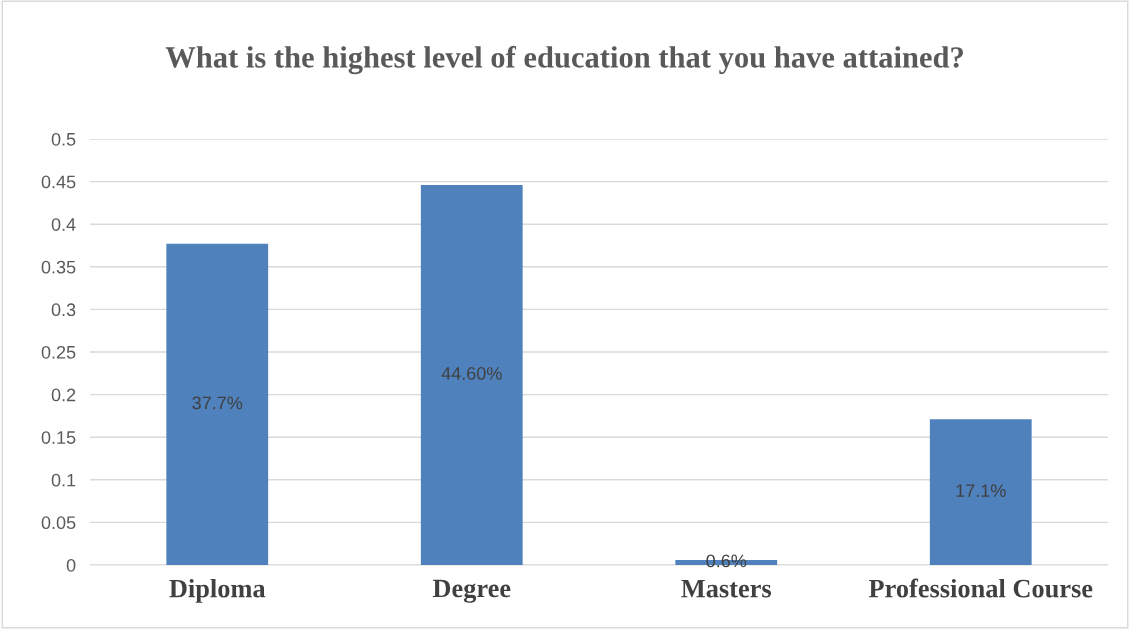 This screenshot has height=629, width=1130. Describe the element at coordinates (63, 480) in the screenshot. I see `y-tick-label: 0.1` at that location.